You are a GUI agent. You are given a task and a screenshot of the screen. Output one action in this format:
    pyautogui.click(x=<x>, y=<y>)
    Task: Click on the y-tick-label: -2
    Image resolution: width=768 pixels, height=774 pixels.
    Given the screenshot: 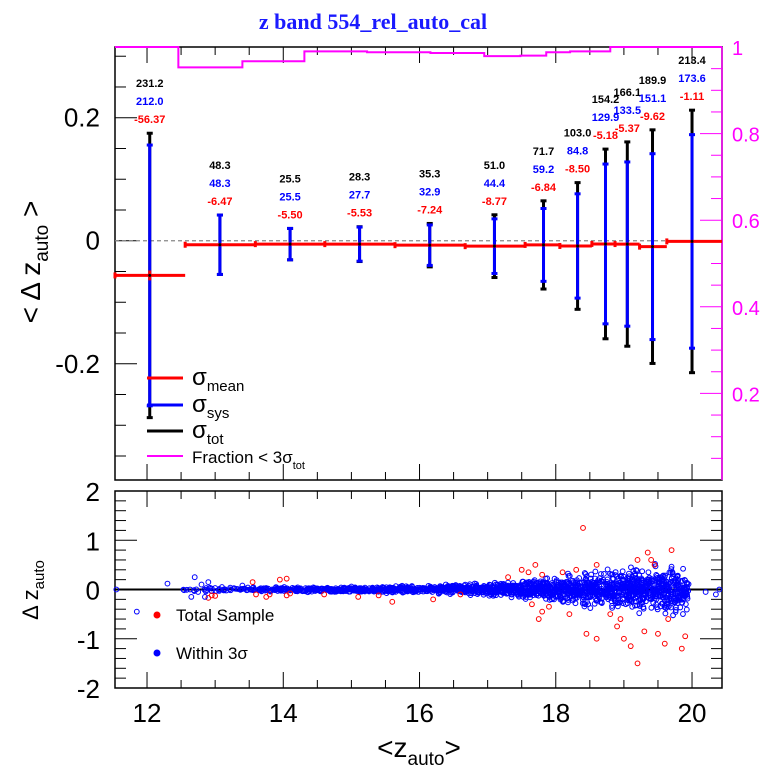 What is the action you would take?
    pyautogui.click(x=88, y=689)
    